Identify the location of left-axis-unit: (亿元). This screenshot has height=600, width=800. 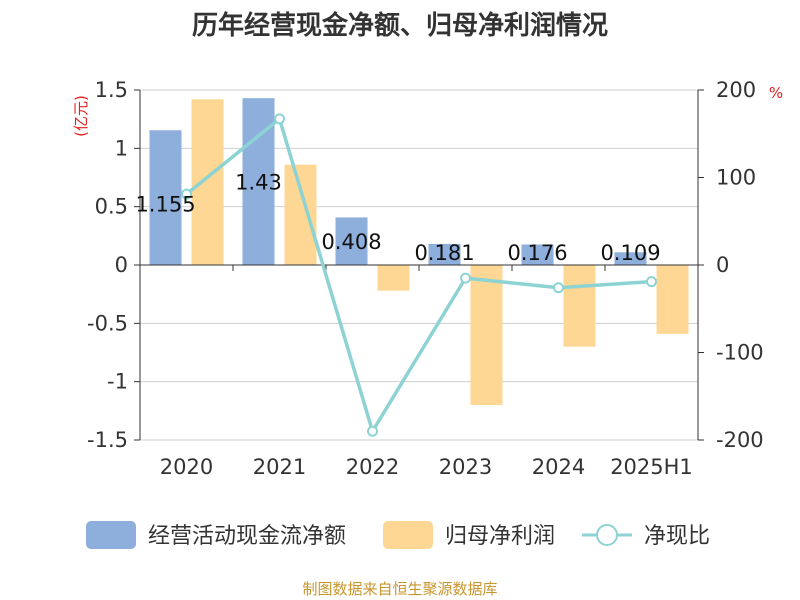
(81, 116).